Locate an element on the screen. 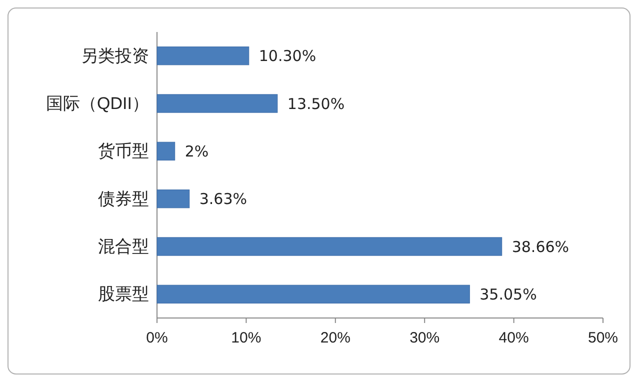 This screenshot has height=383, width=640. data-label: 10.30% is located at coordinates (287, 56).